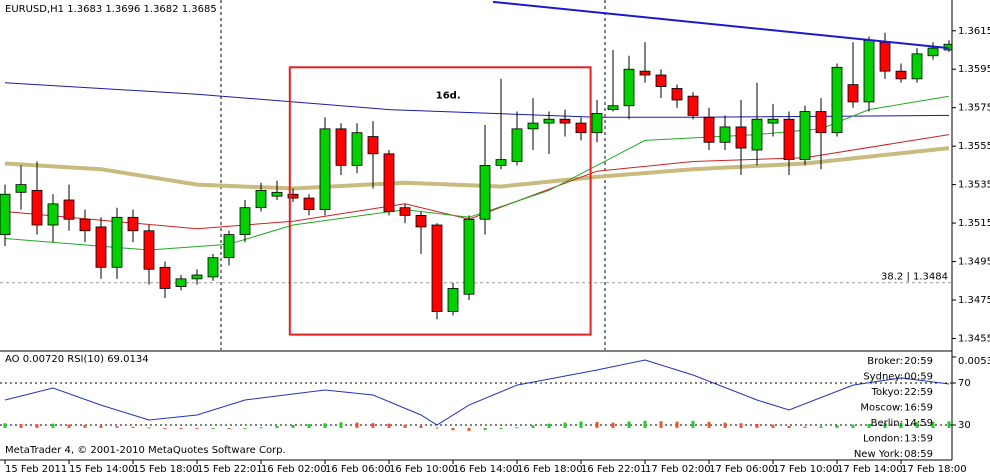  I want to click on x-tick-label: 16 Feb 14:00, so click(486, 469).